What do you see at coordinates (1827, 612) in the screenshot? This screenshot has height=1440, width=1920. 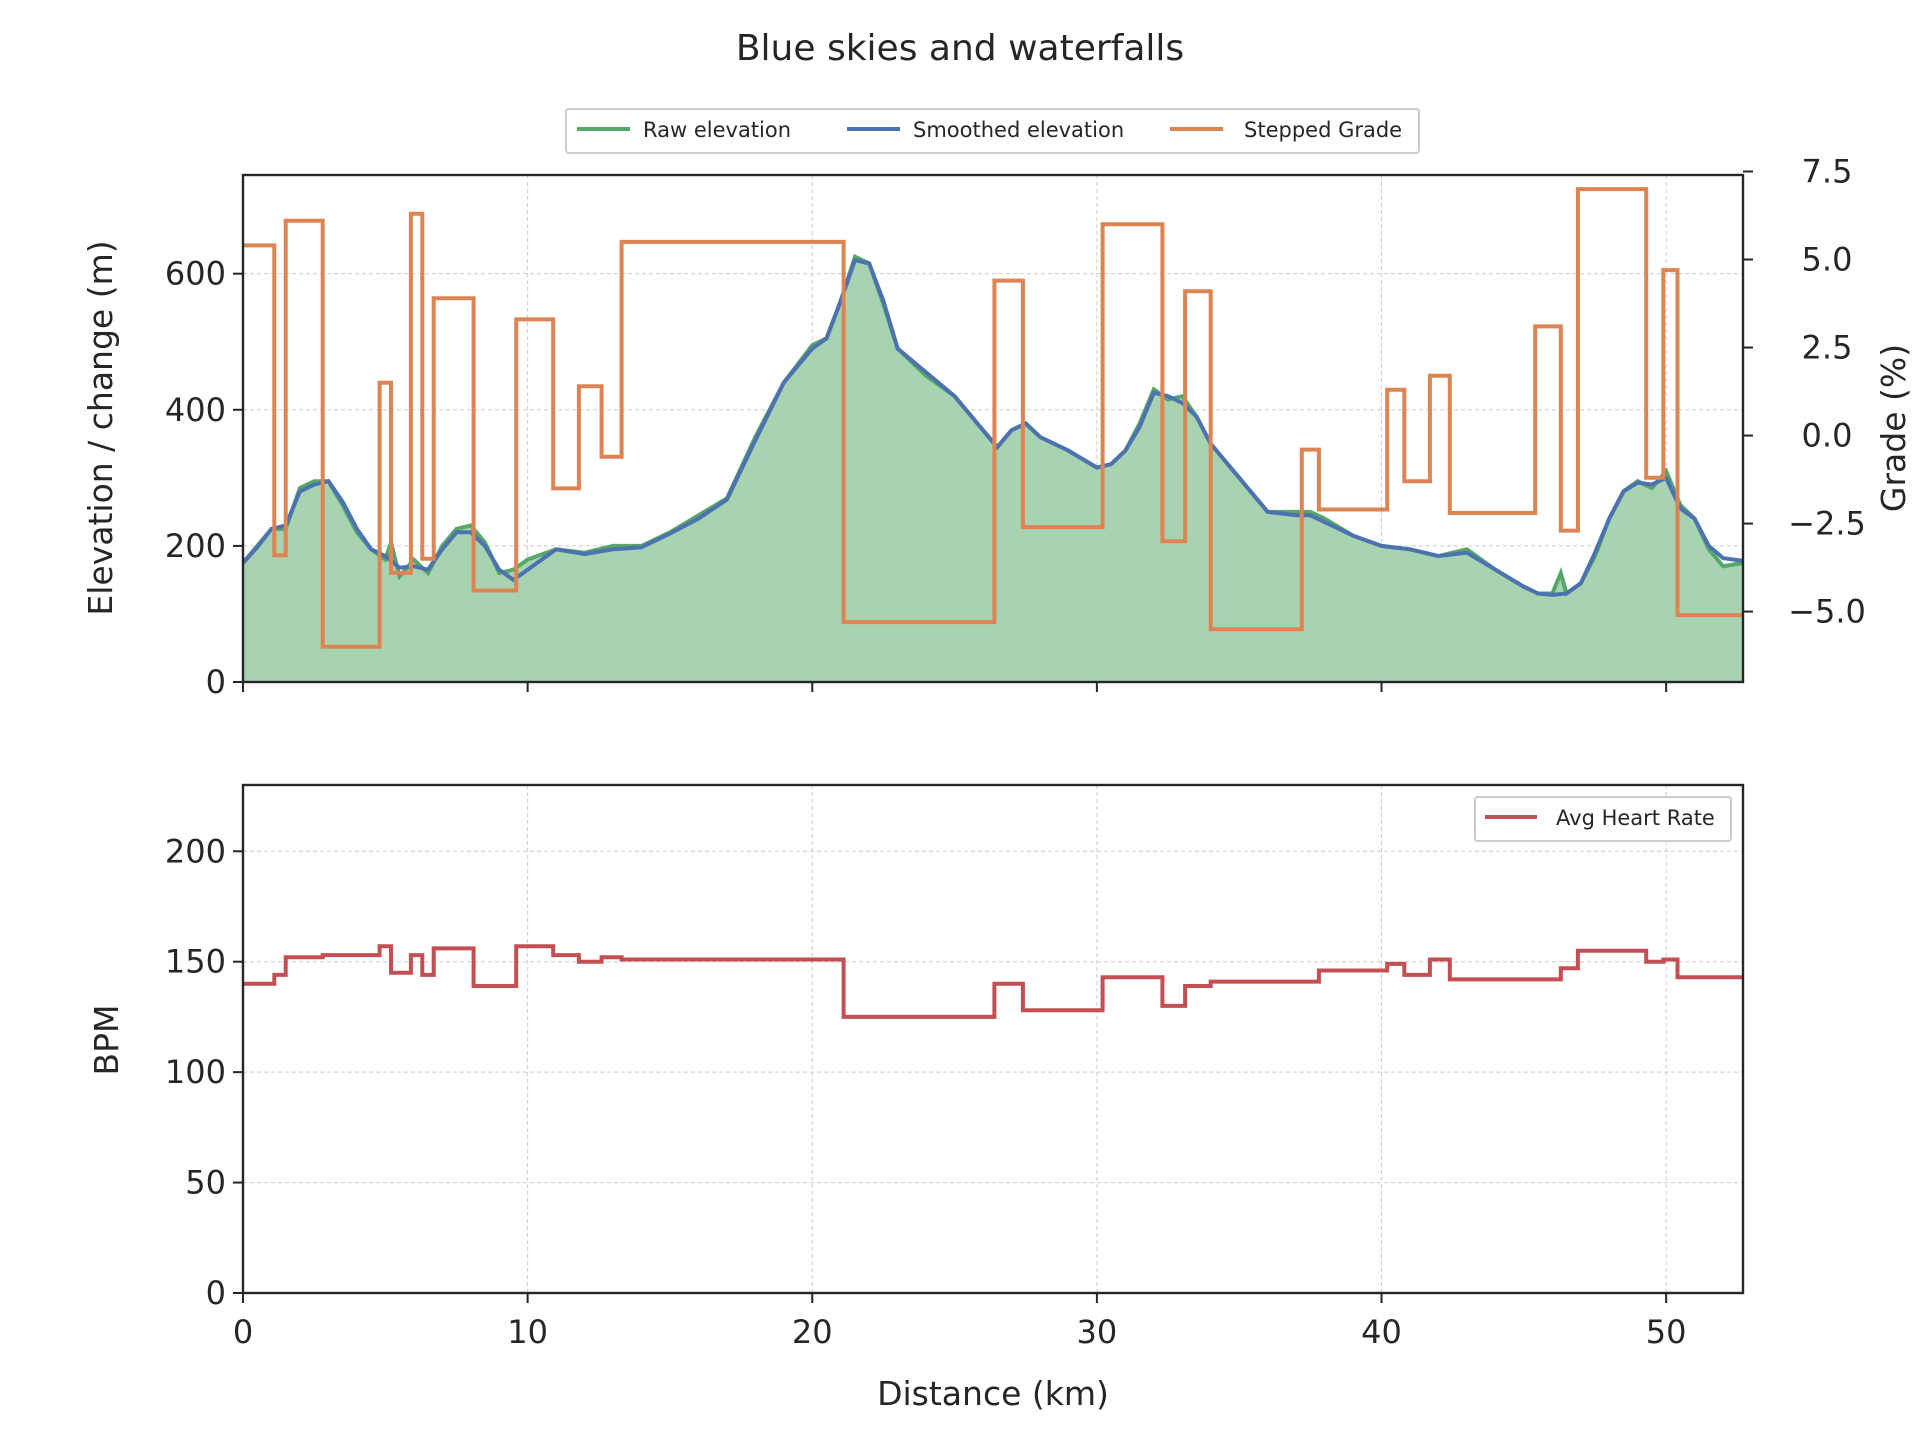 I see `grade-ytick-label-5: −5.0` at bounding box center [1827, 612].